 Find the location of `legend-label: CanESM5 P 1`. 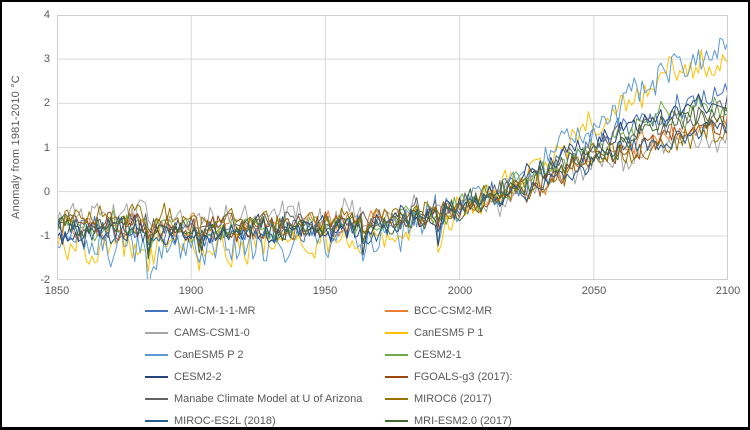

legend-label: CanESM5 P 1 is located at coordinates (449, 333).